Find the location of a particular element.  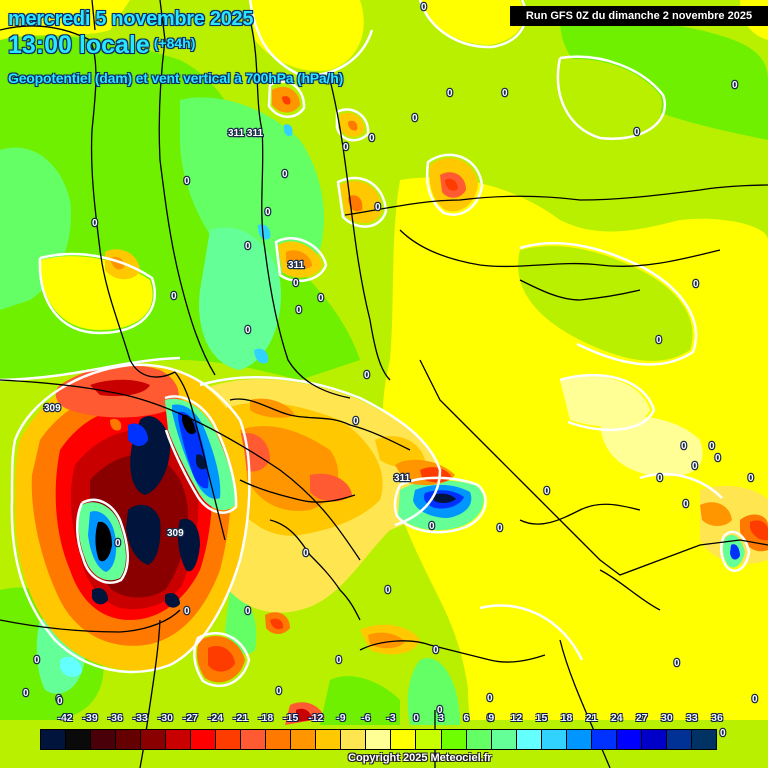

geopotential-label: 311 311 is located at coordinates (245, 133).